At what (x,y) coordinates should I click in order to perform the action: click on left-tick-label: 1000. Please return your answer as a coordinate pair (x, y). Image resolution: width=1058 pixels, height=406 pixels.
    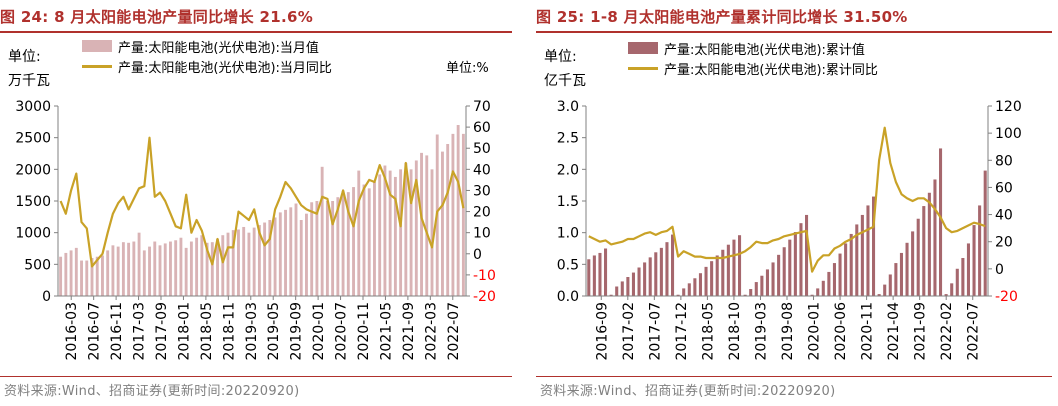
    Looking at the image, I should click on (33, 234).